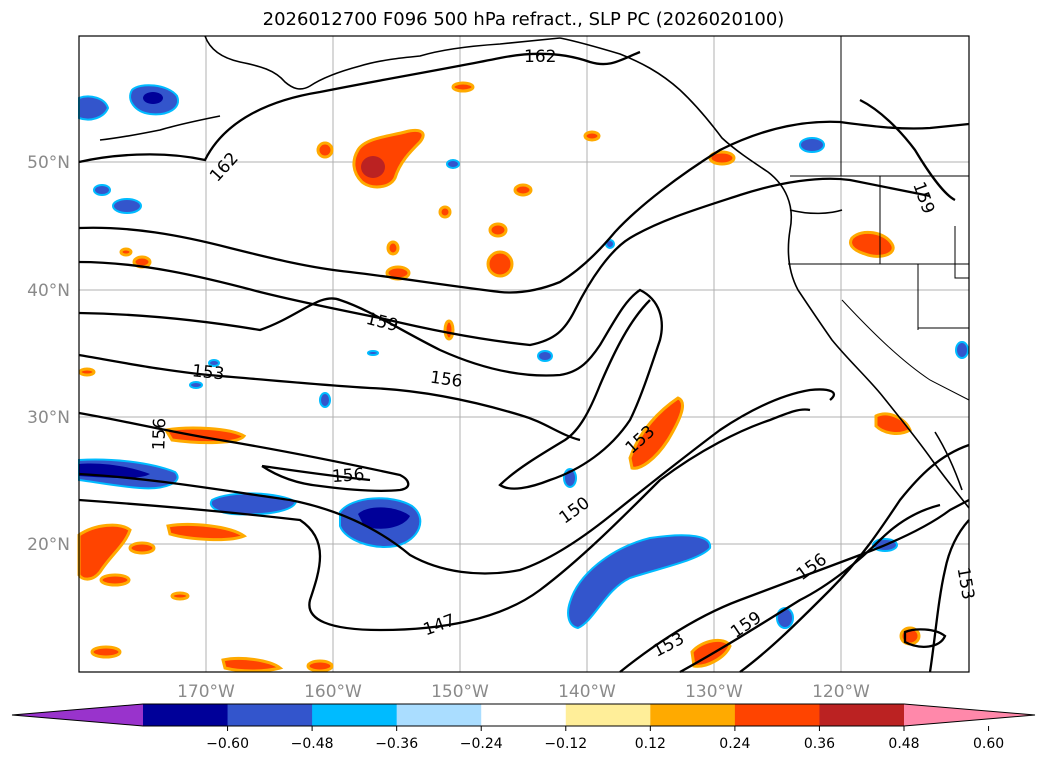 Image resolution: width=1047 pixels, height=765 pixels. I want to click on lon-label: 150°W, so click(460, 692).